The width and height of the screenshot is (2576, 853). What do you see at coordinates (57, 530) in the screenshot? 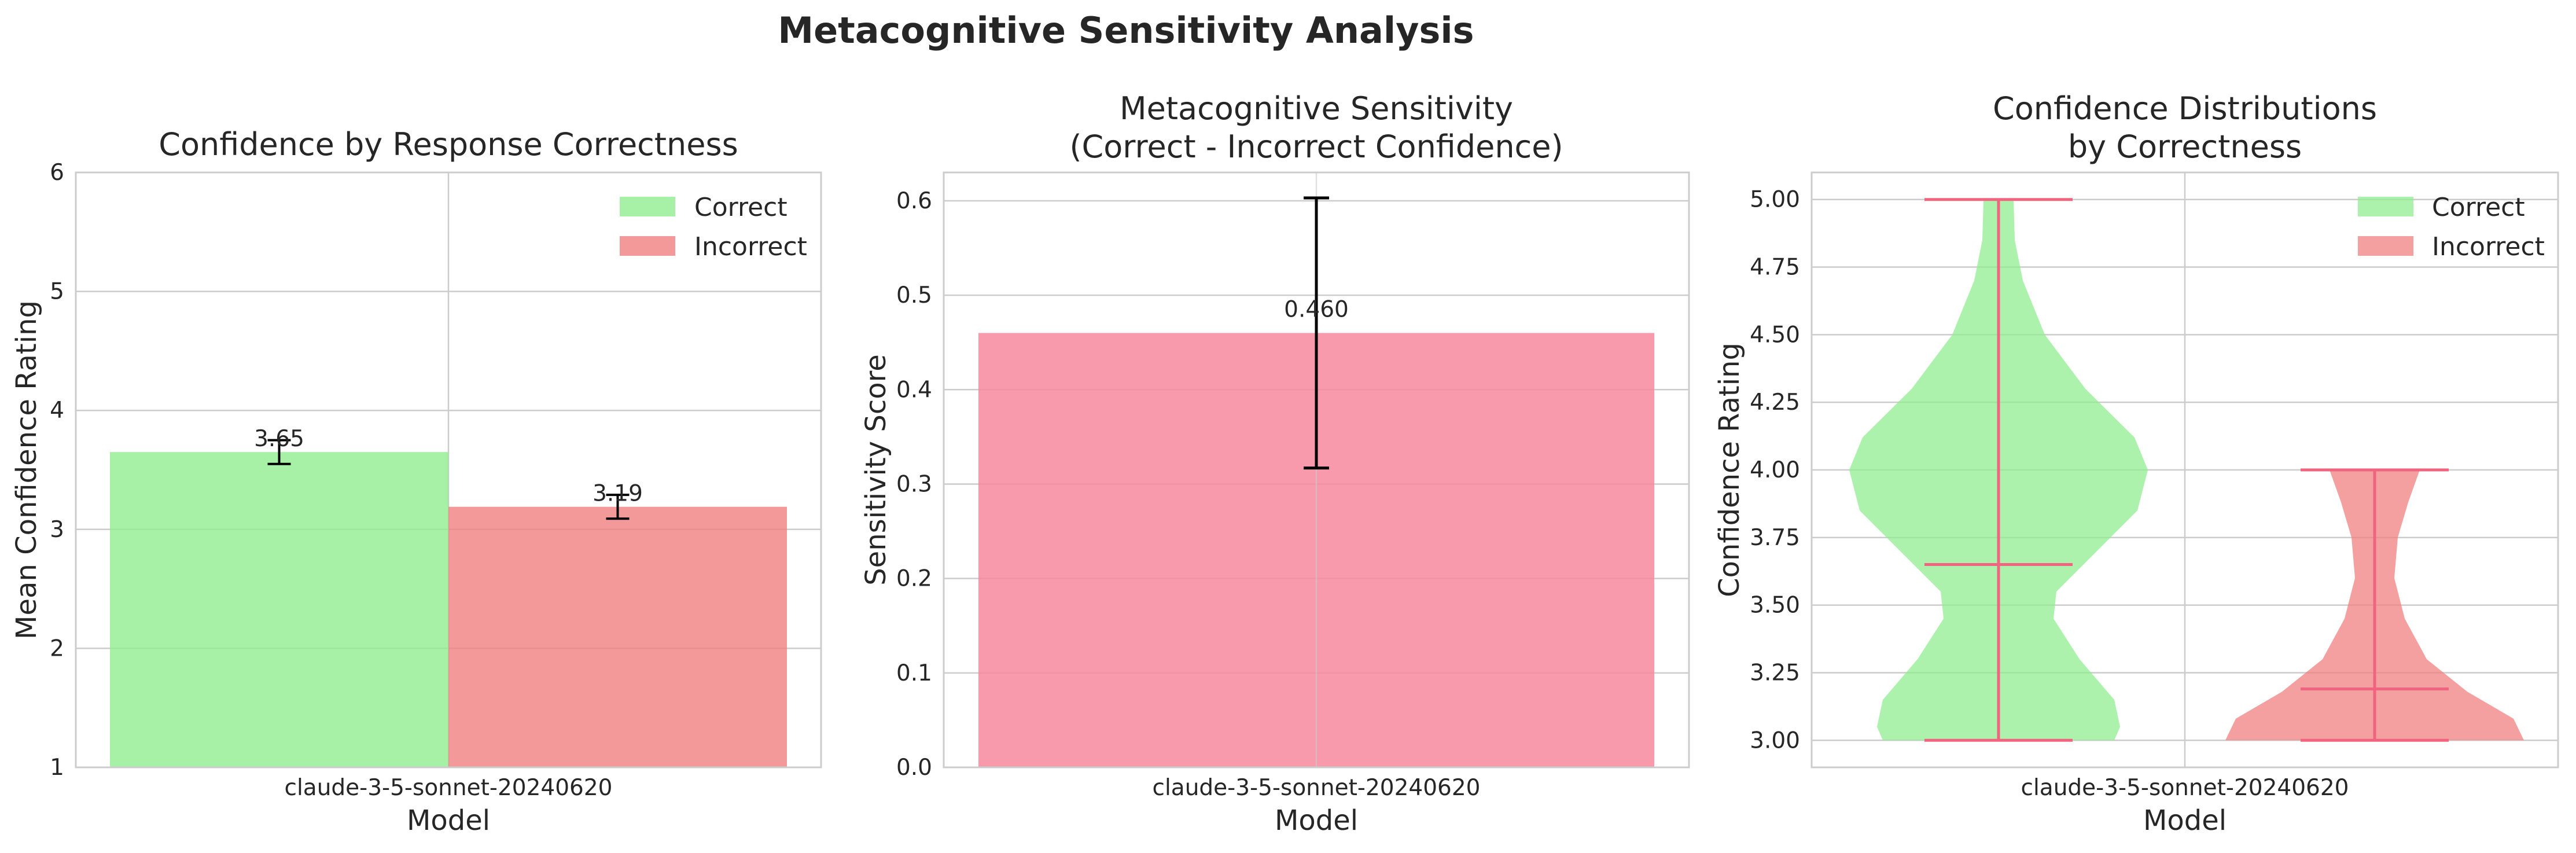
I see `p1-y-tick-label: 3` at bounding box center [57, 530].